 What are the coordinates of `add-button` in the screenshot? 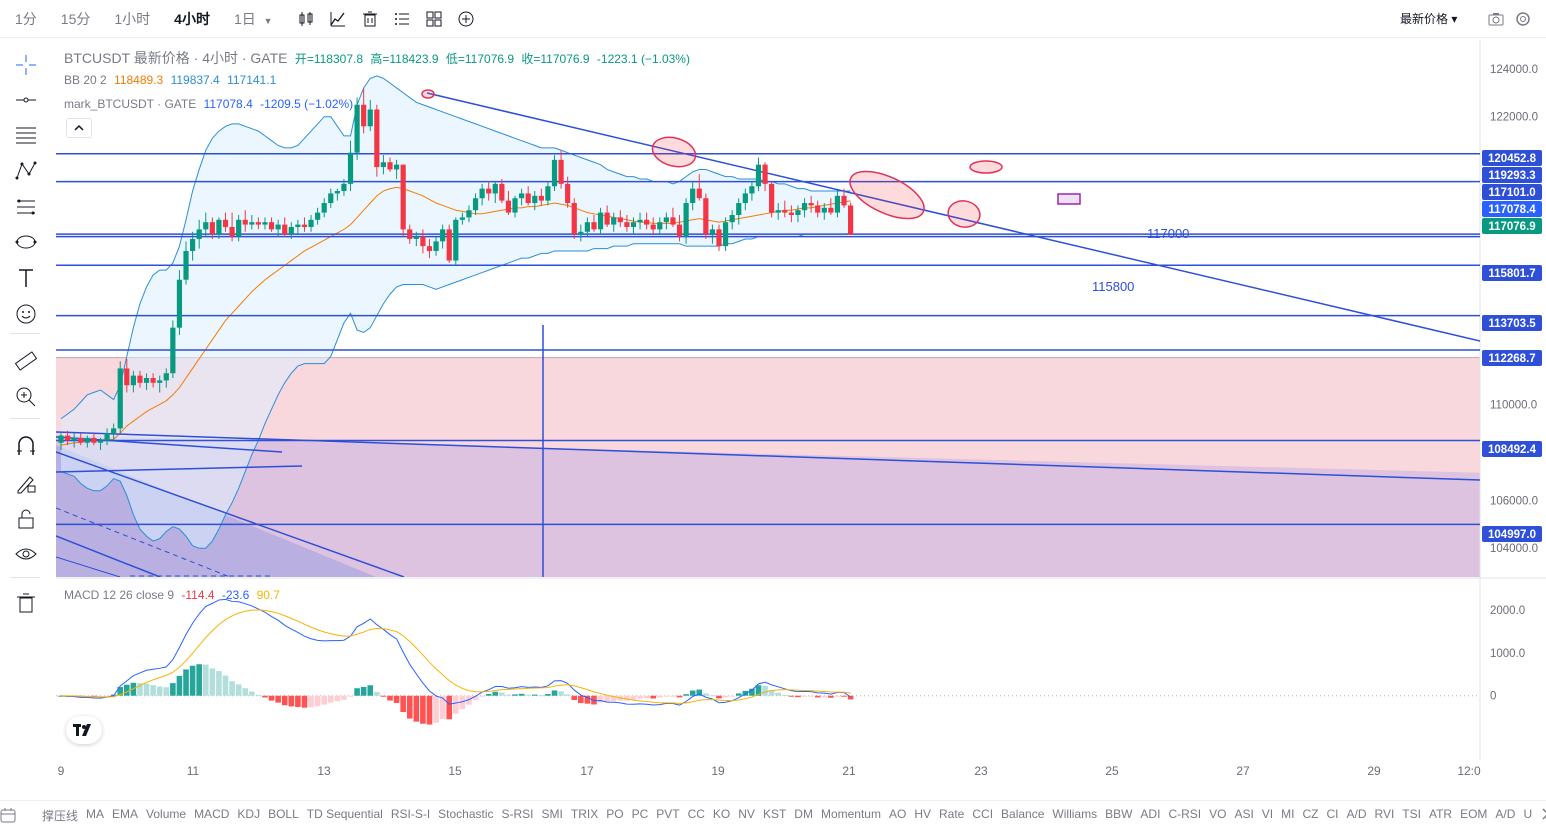 It's located at (466, 19).